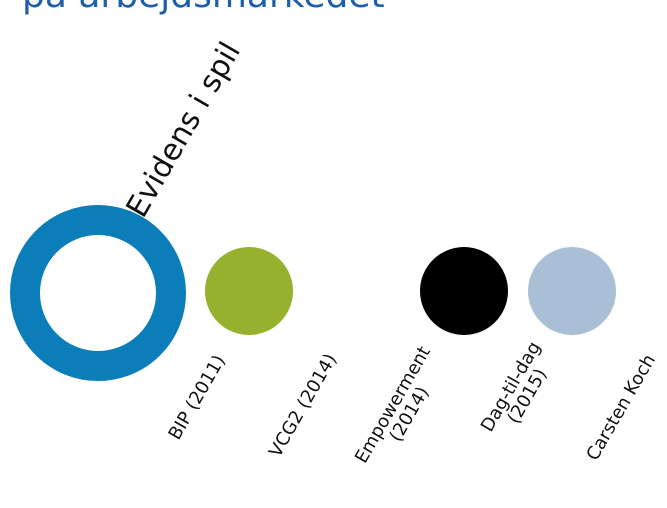 Image resolution: width=667 pixels, height=508 pixels. I want to click on label-vcg2: VCG2 (2014), so click(303, 405).